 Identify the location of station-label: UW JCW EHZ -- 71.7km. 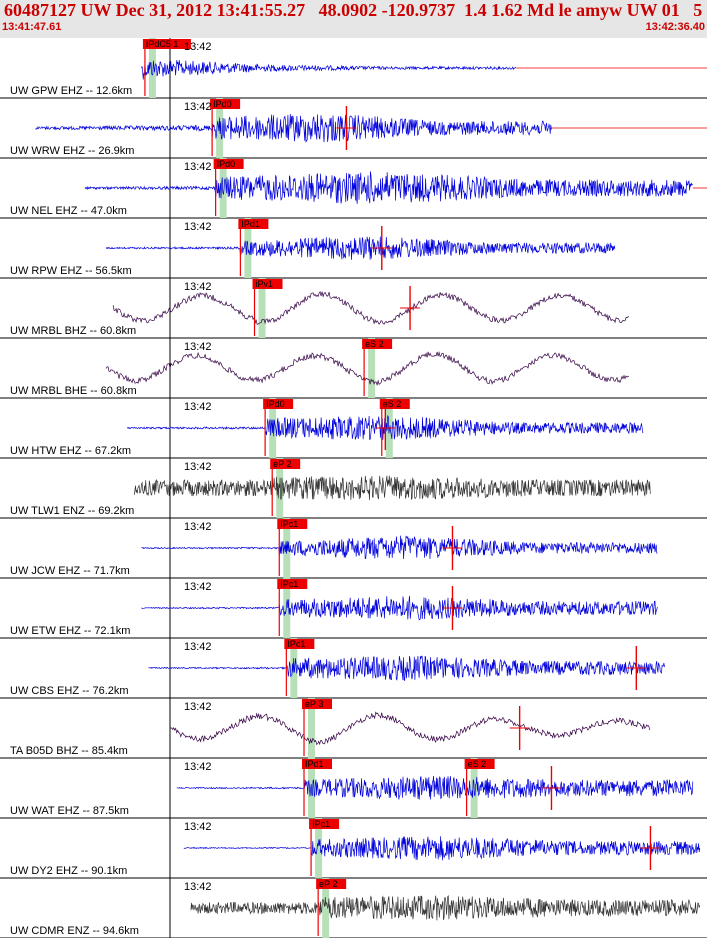
(70, 571).